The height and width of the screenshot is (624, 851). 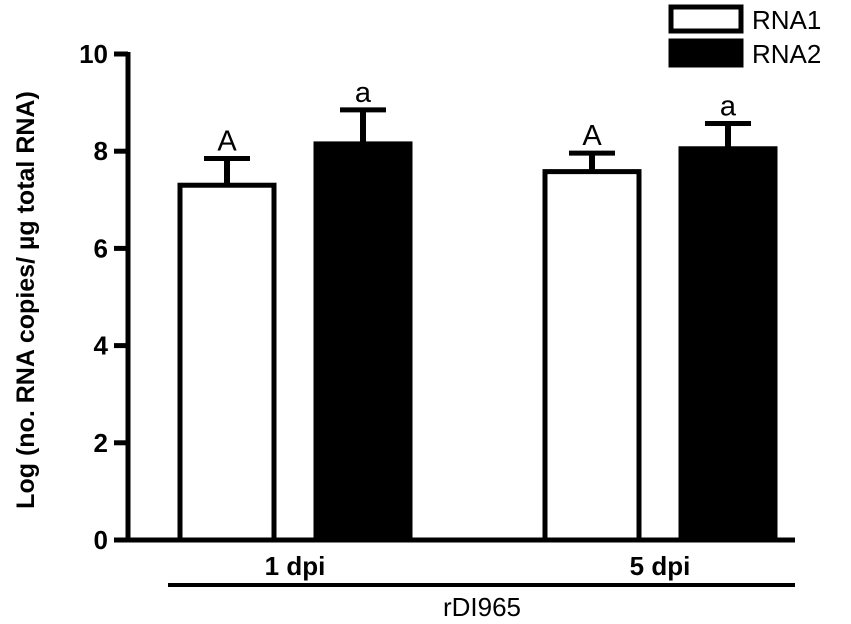 I want to click on y-axis-label: Log (no. RNA copies/ µg total RNA), so click(x=26, y=300).